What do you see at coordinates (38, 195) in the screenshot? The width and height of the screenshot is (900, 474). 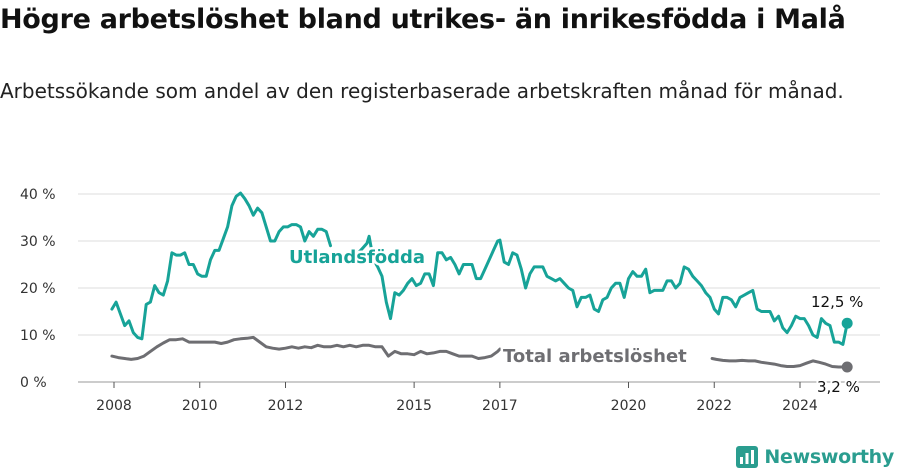 I see `y-tick-label: 40 %` at bounding box center [38, 195].